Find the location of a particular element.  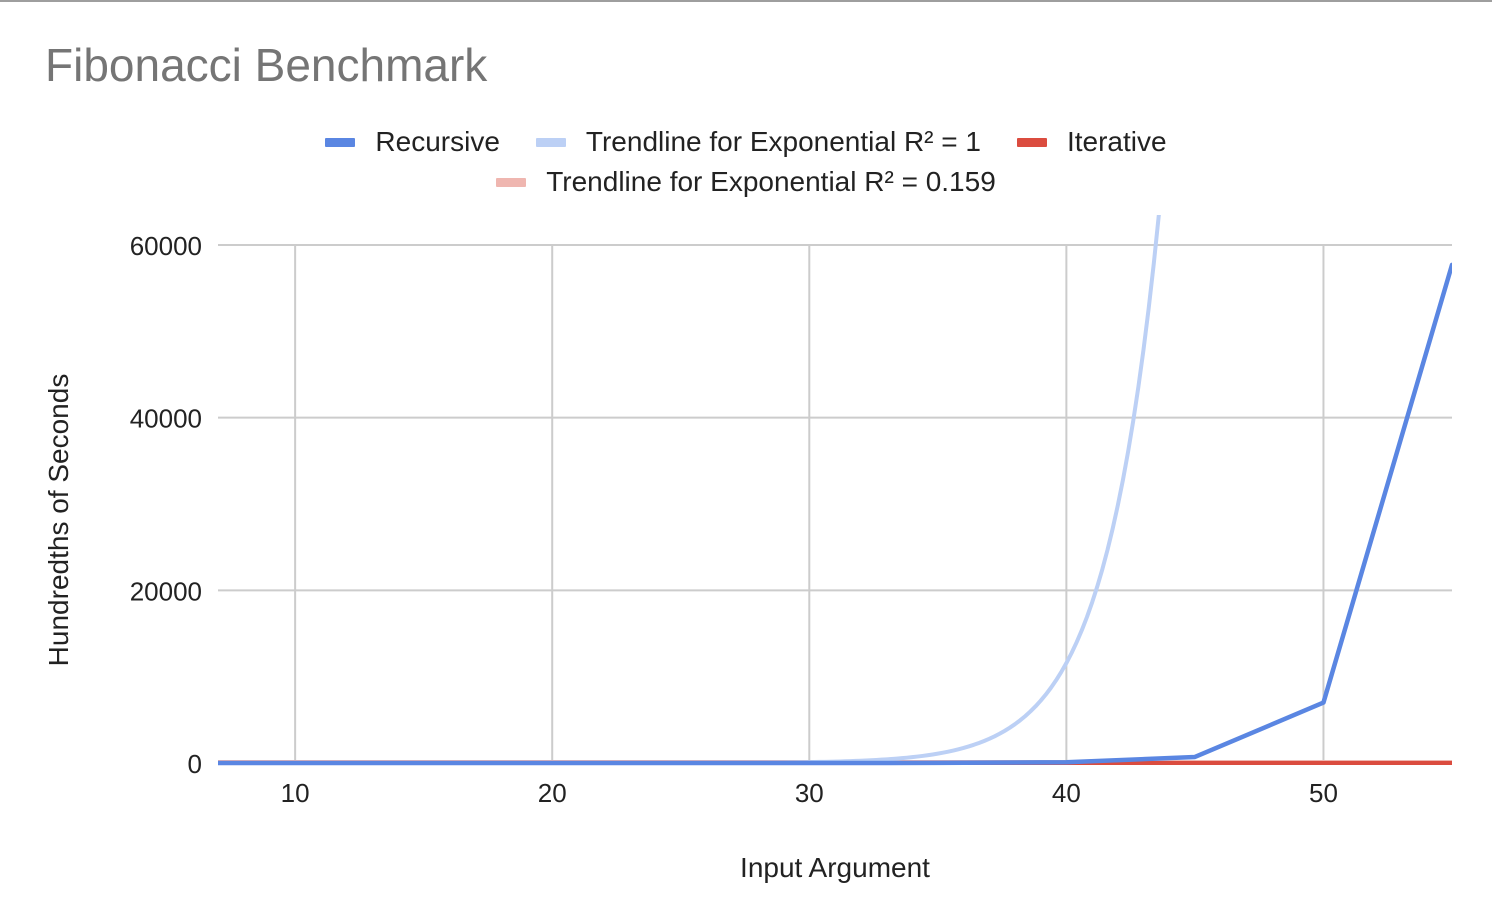

x-tick-label: 20 is located at coordinates (552, 793).